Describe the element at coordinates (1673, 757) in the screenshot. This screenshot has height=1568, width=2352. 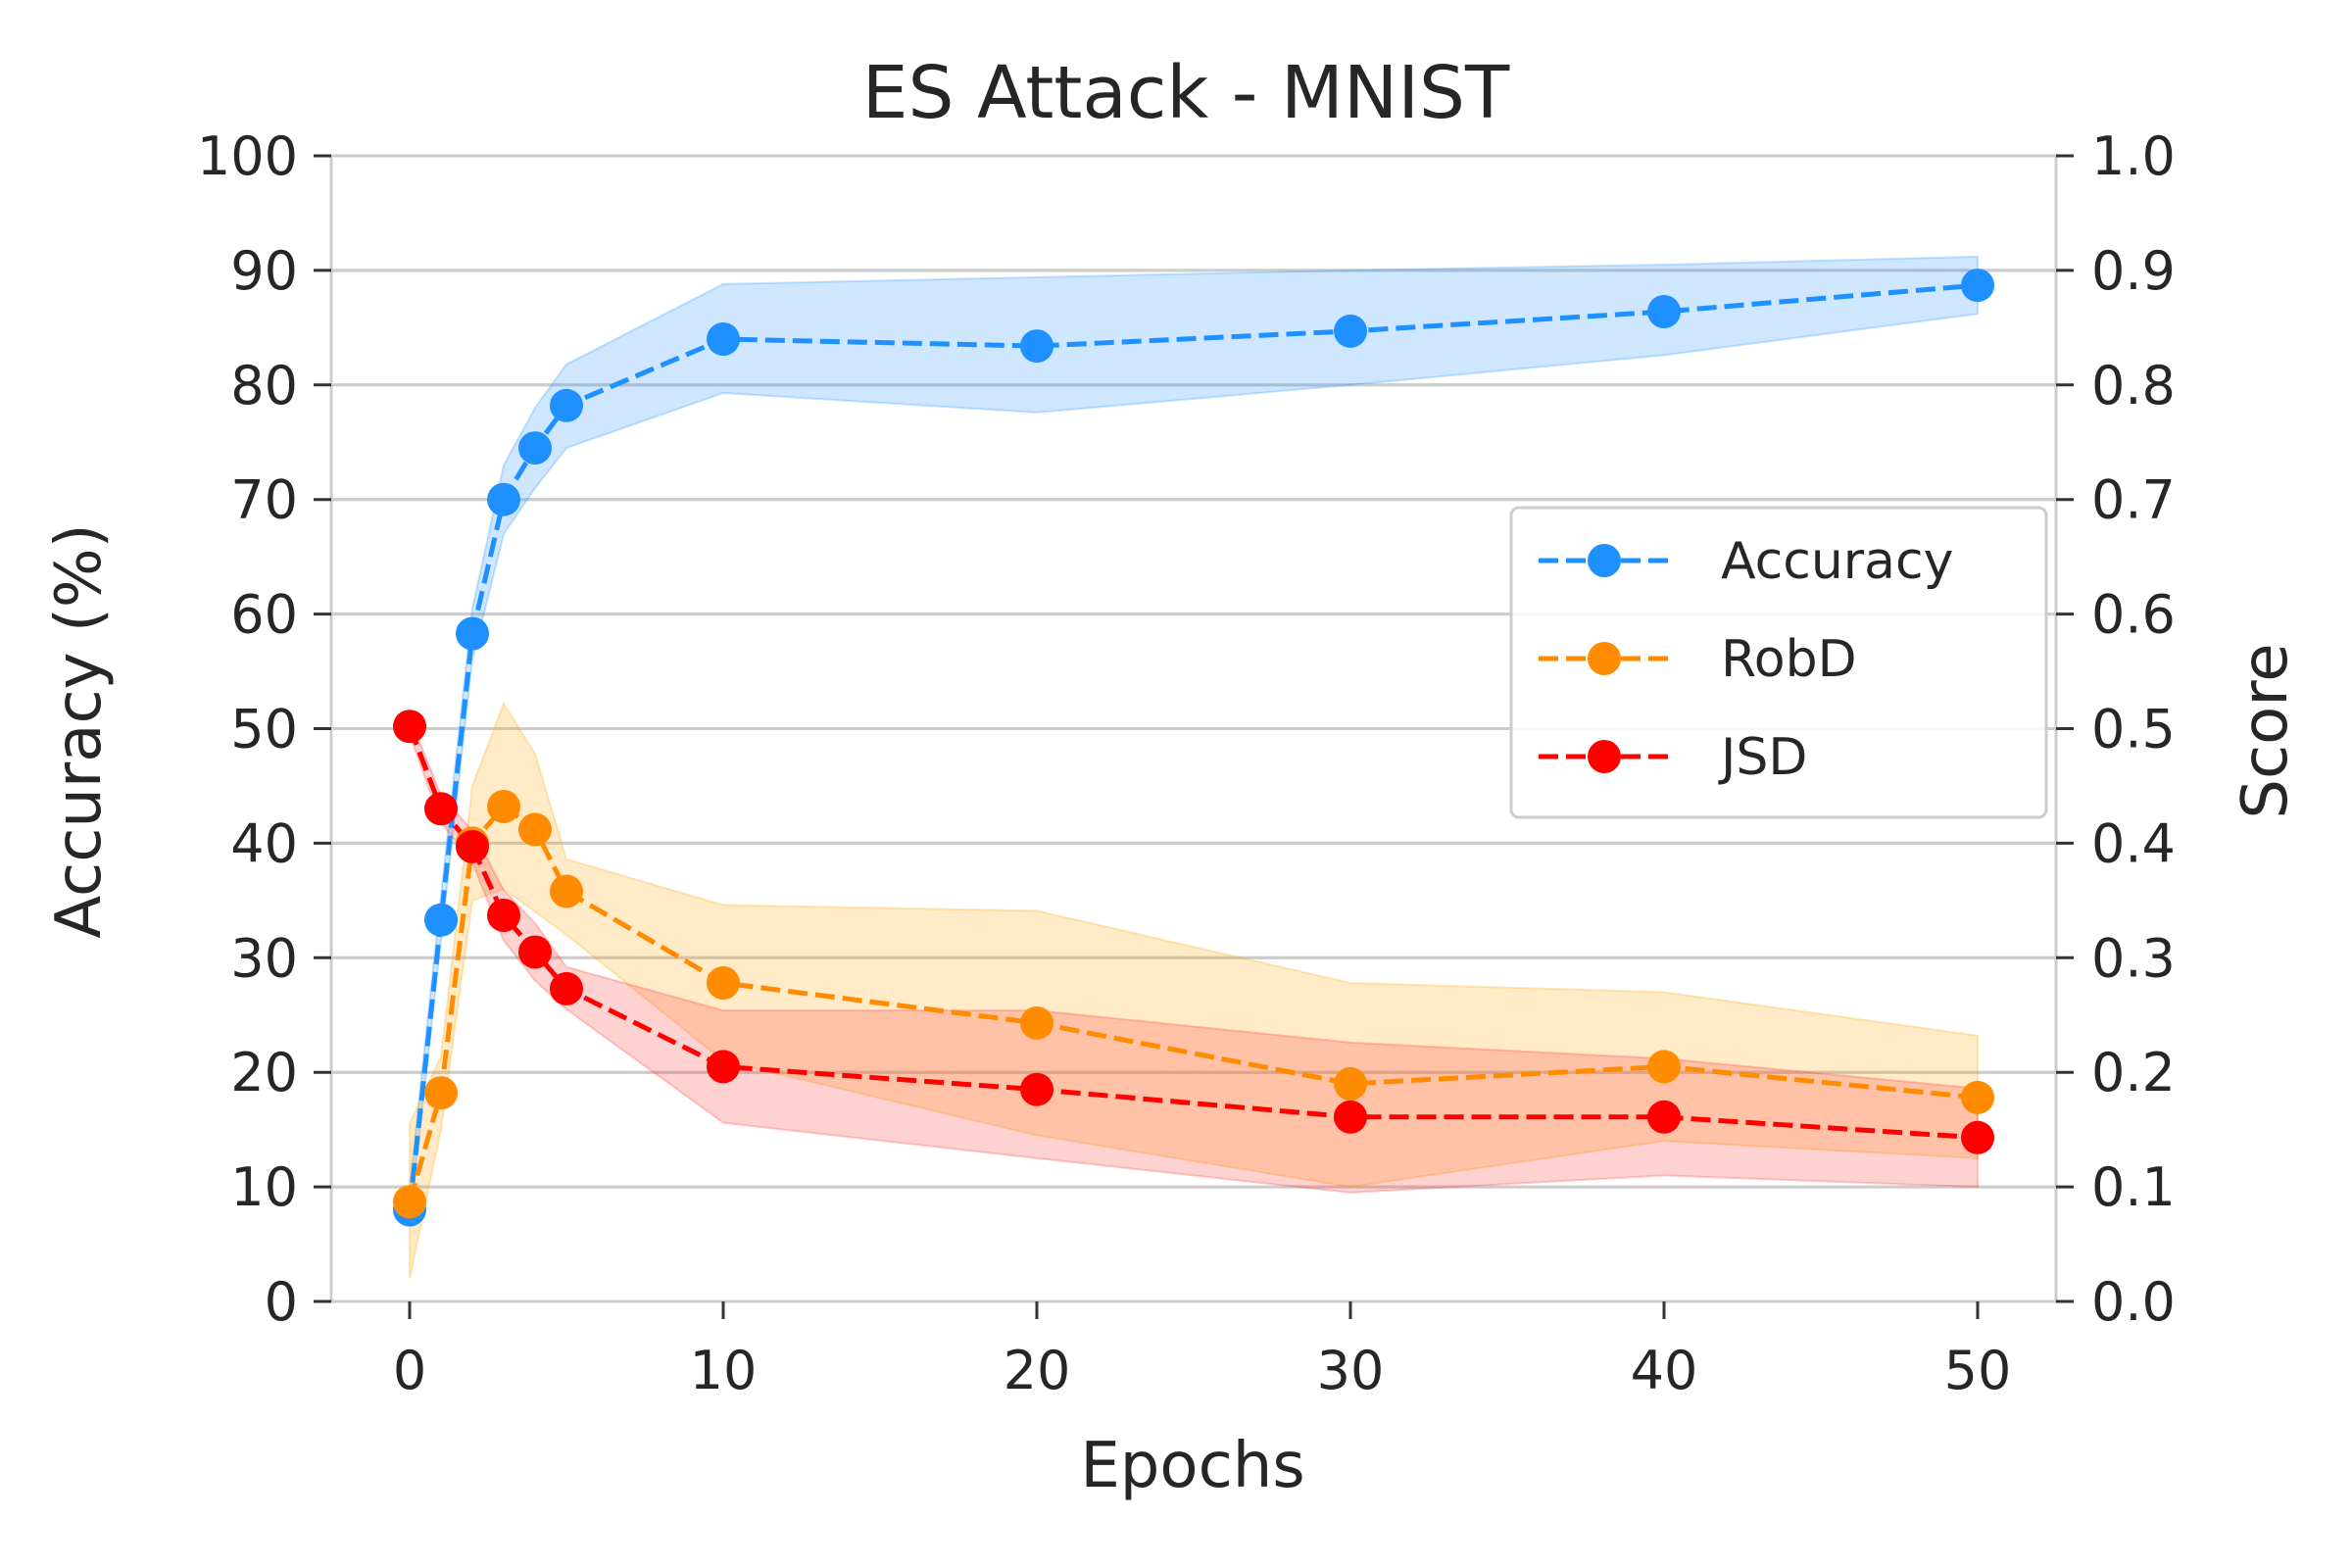
I see `legend-item-jsd: JSD` at that location.